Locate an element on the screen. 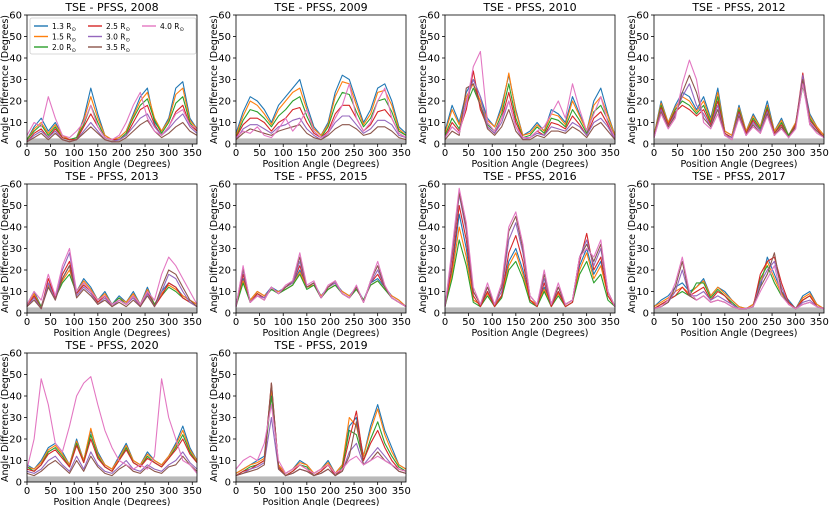  legend-label-text: 3.0 R is located at coordinates (116, 37).